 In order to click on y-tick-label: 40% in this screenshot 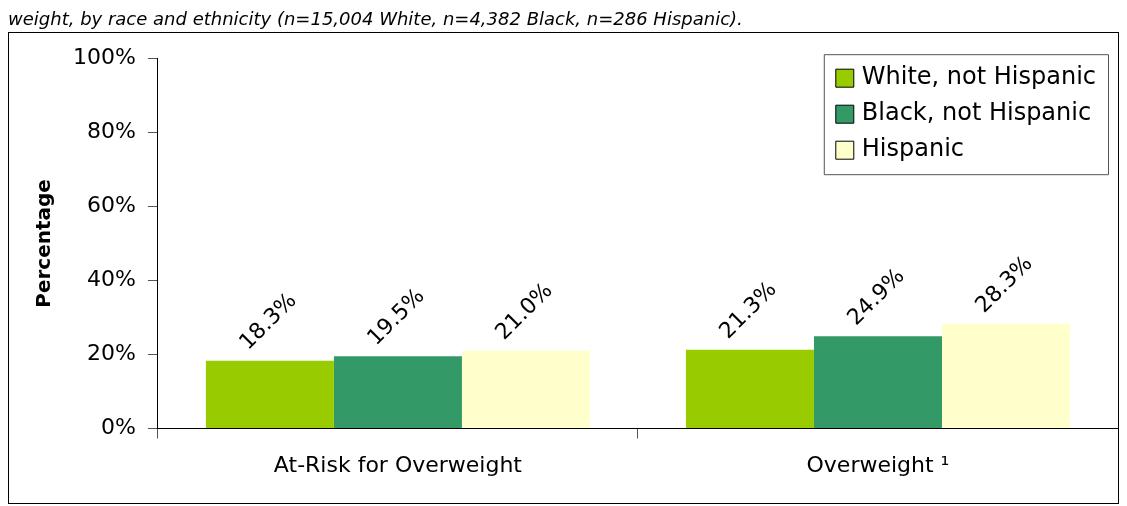, I will do `click(111, 279)`.